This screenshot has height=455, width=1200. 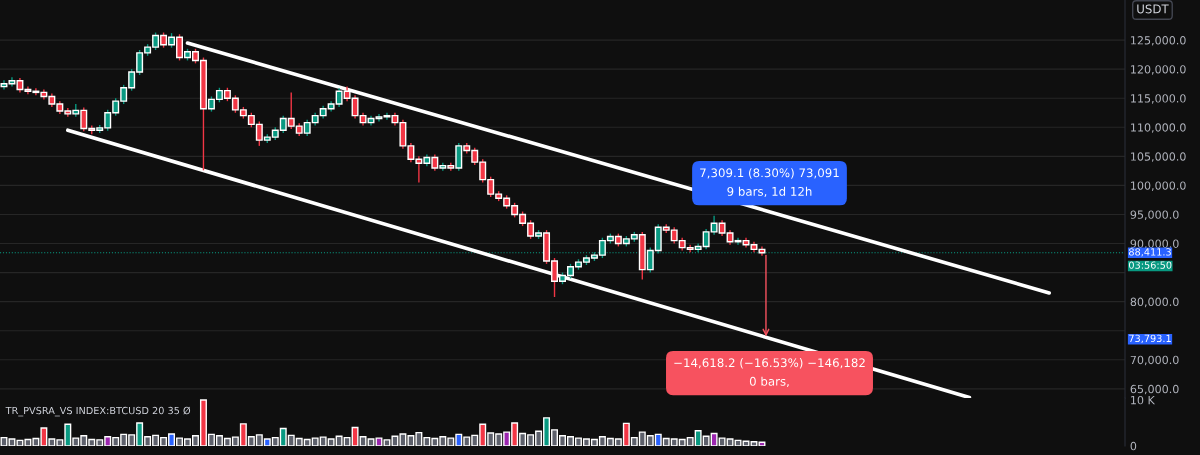 What do you see at coordinates (1133, 446) in the screenshot?
I see `y-tick-label: 0` at bounding box center [1133, 446].